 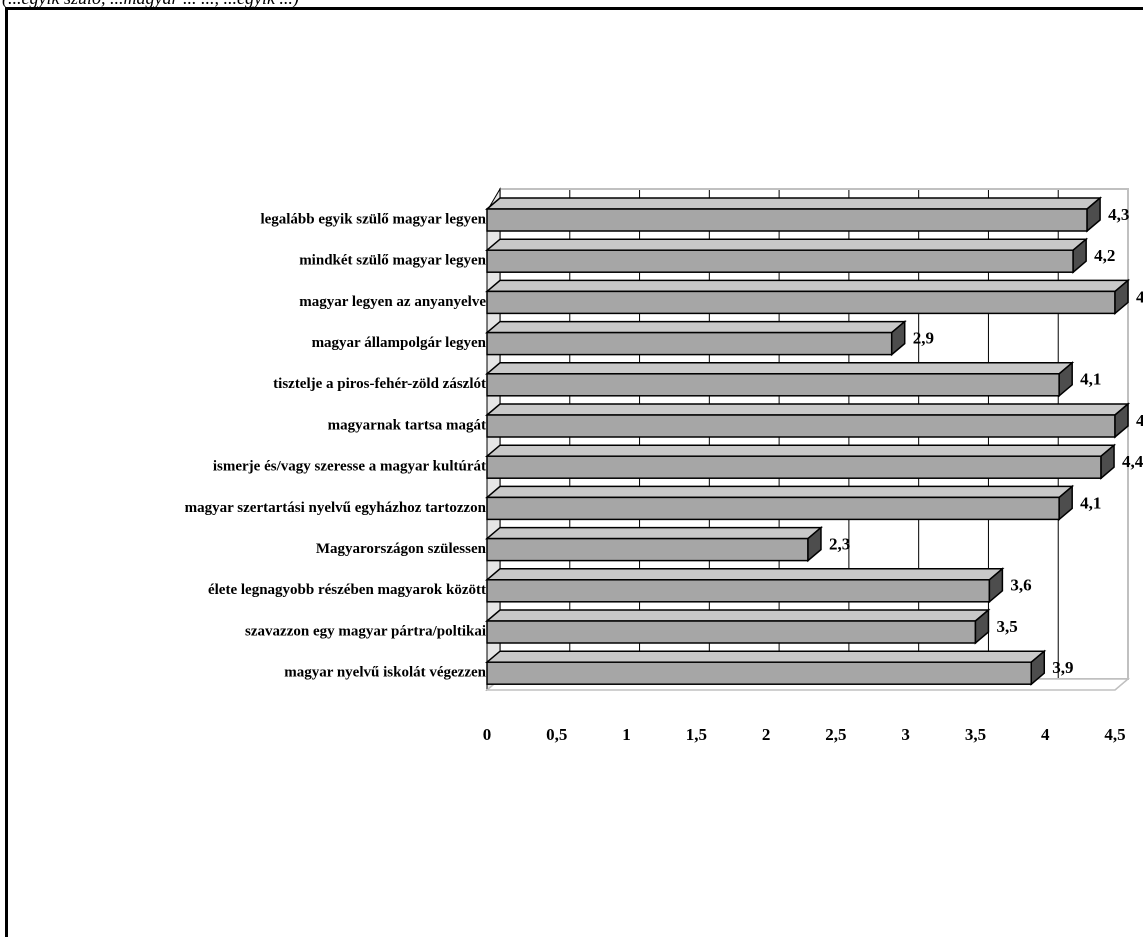 I want to click on category-label: Magyarországon szülessen, so click(x=401, y=549).